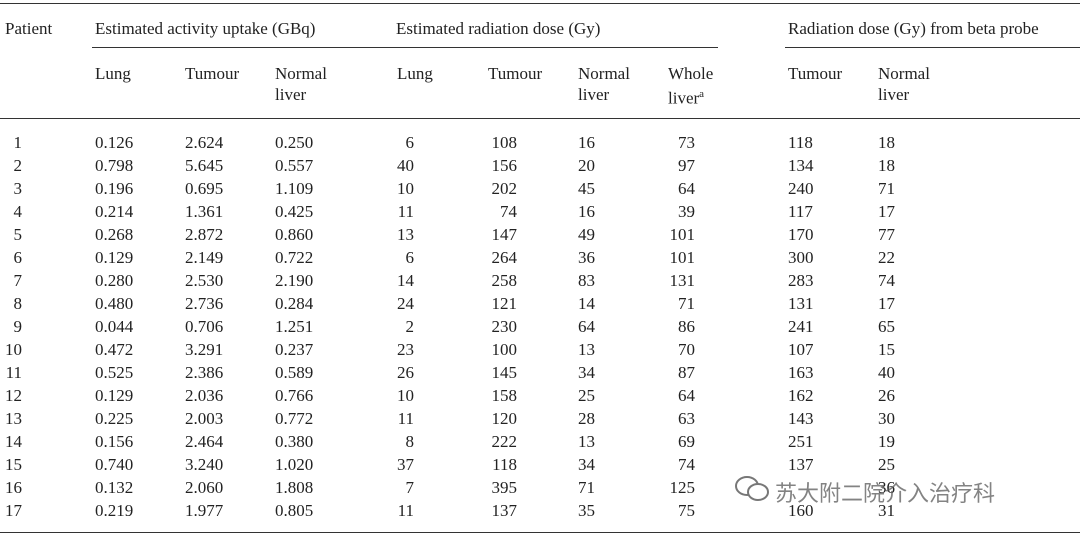 The height and width of the screenshot is (535, 1080). What do you see at coordinates (405, 280) in the screenshot?
I see `cell: 14` at bounding box center [405, 280].